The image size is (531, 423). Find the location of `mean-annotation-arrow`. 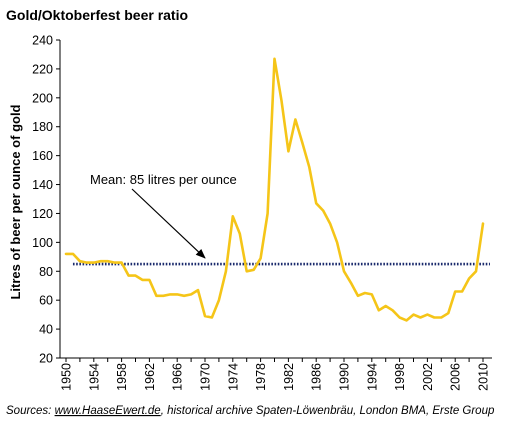

mean-annotation-arrow is located at coordinates (168, 223).